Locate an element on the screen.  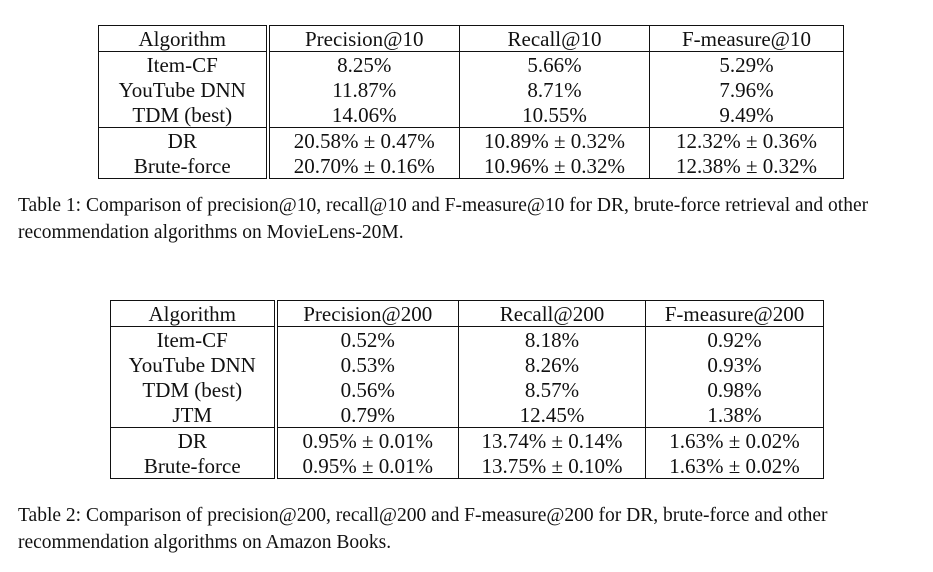
metric-cell: 12.32% ± 0.36% is located at coordinates (746, 140).